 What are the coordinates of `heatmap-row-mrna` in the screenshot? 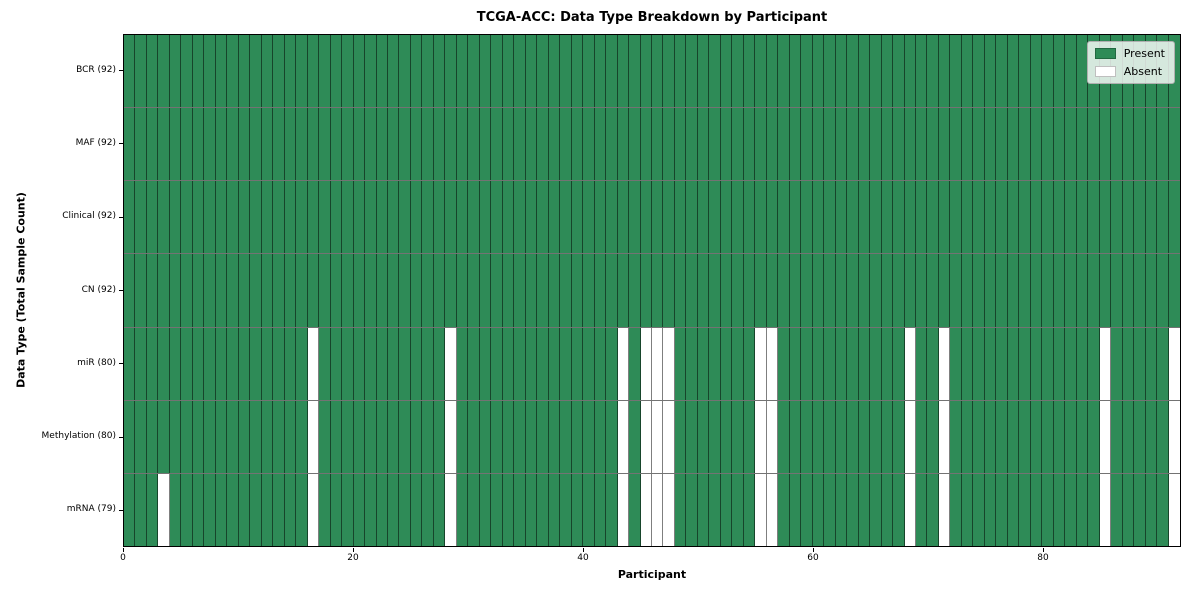 It's located at (652, 509).